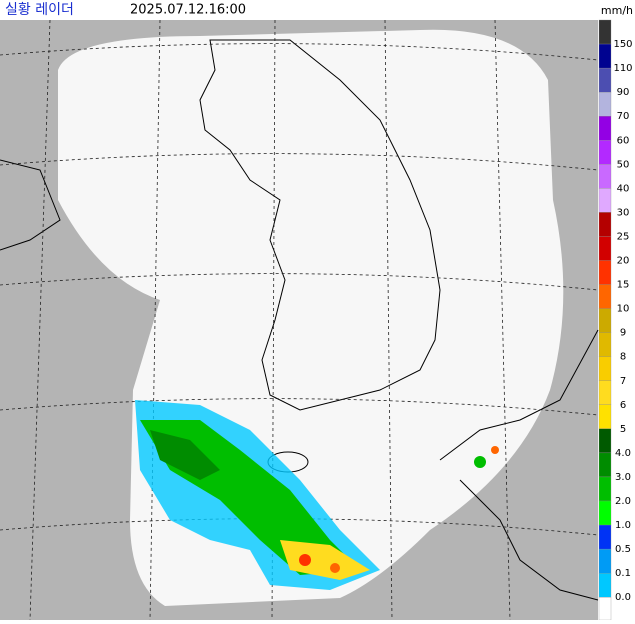 This screenshot has width=635, height=624. Describe the element at coordinates (623, 140) in the screenshot. I see `legend-label: 60` at that location.